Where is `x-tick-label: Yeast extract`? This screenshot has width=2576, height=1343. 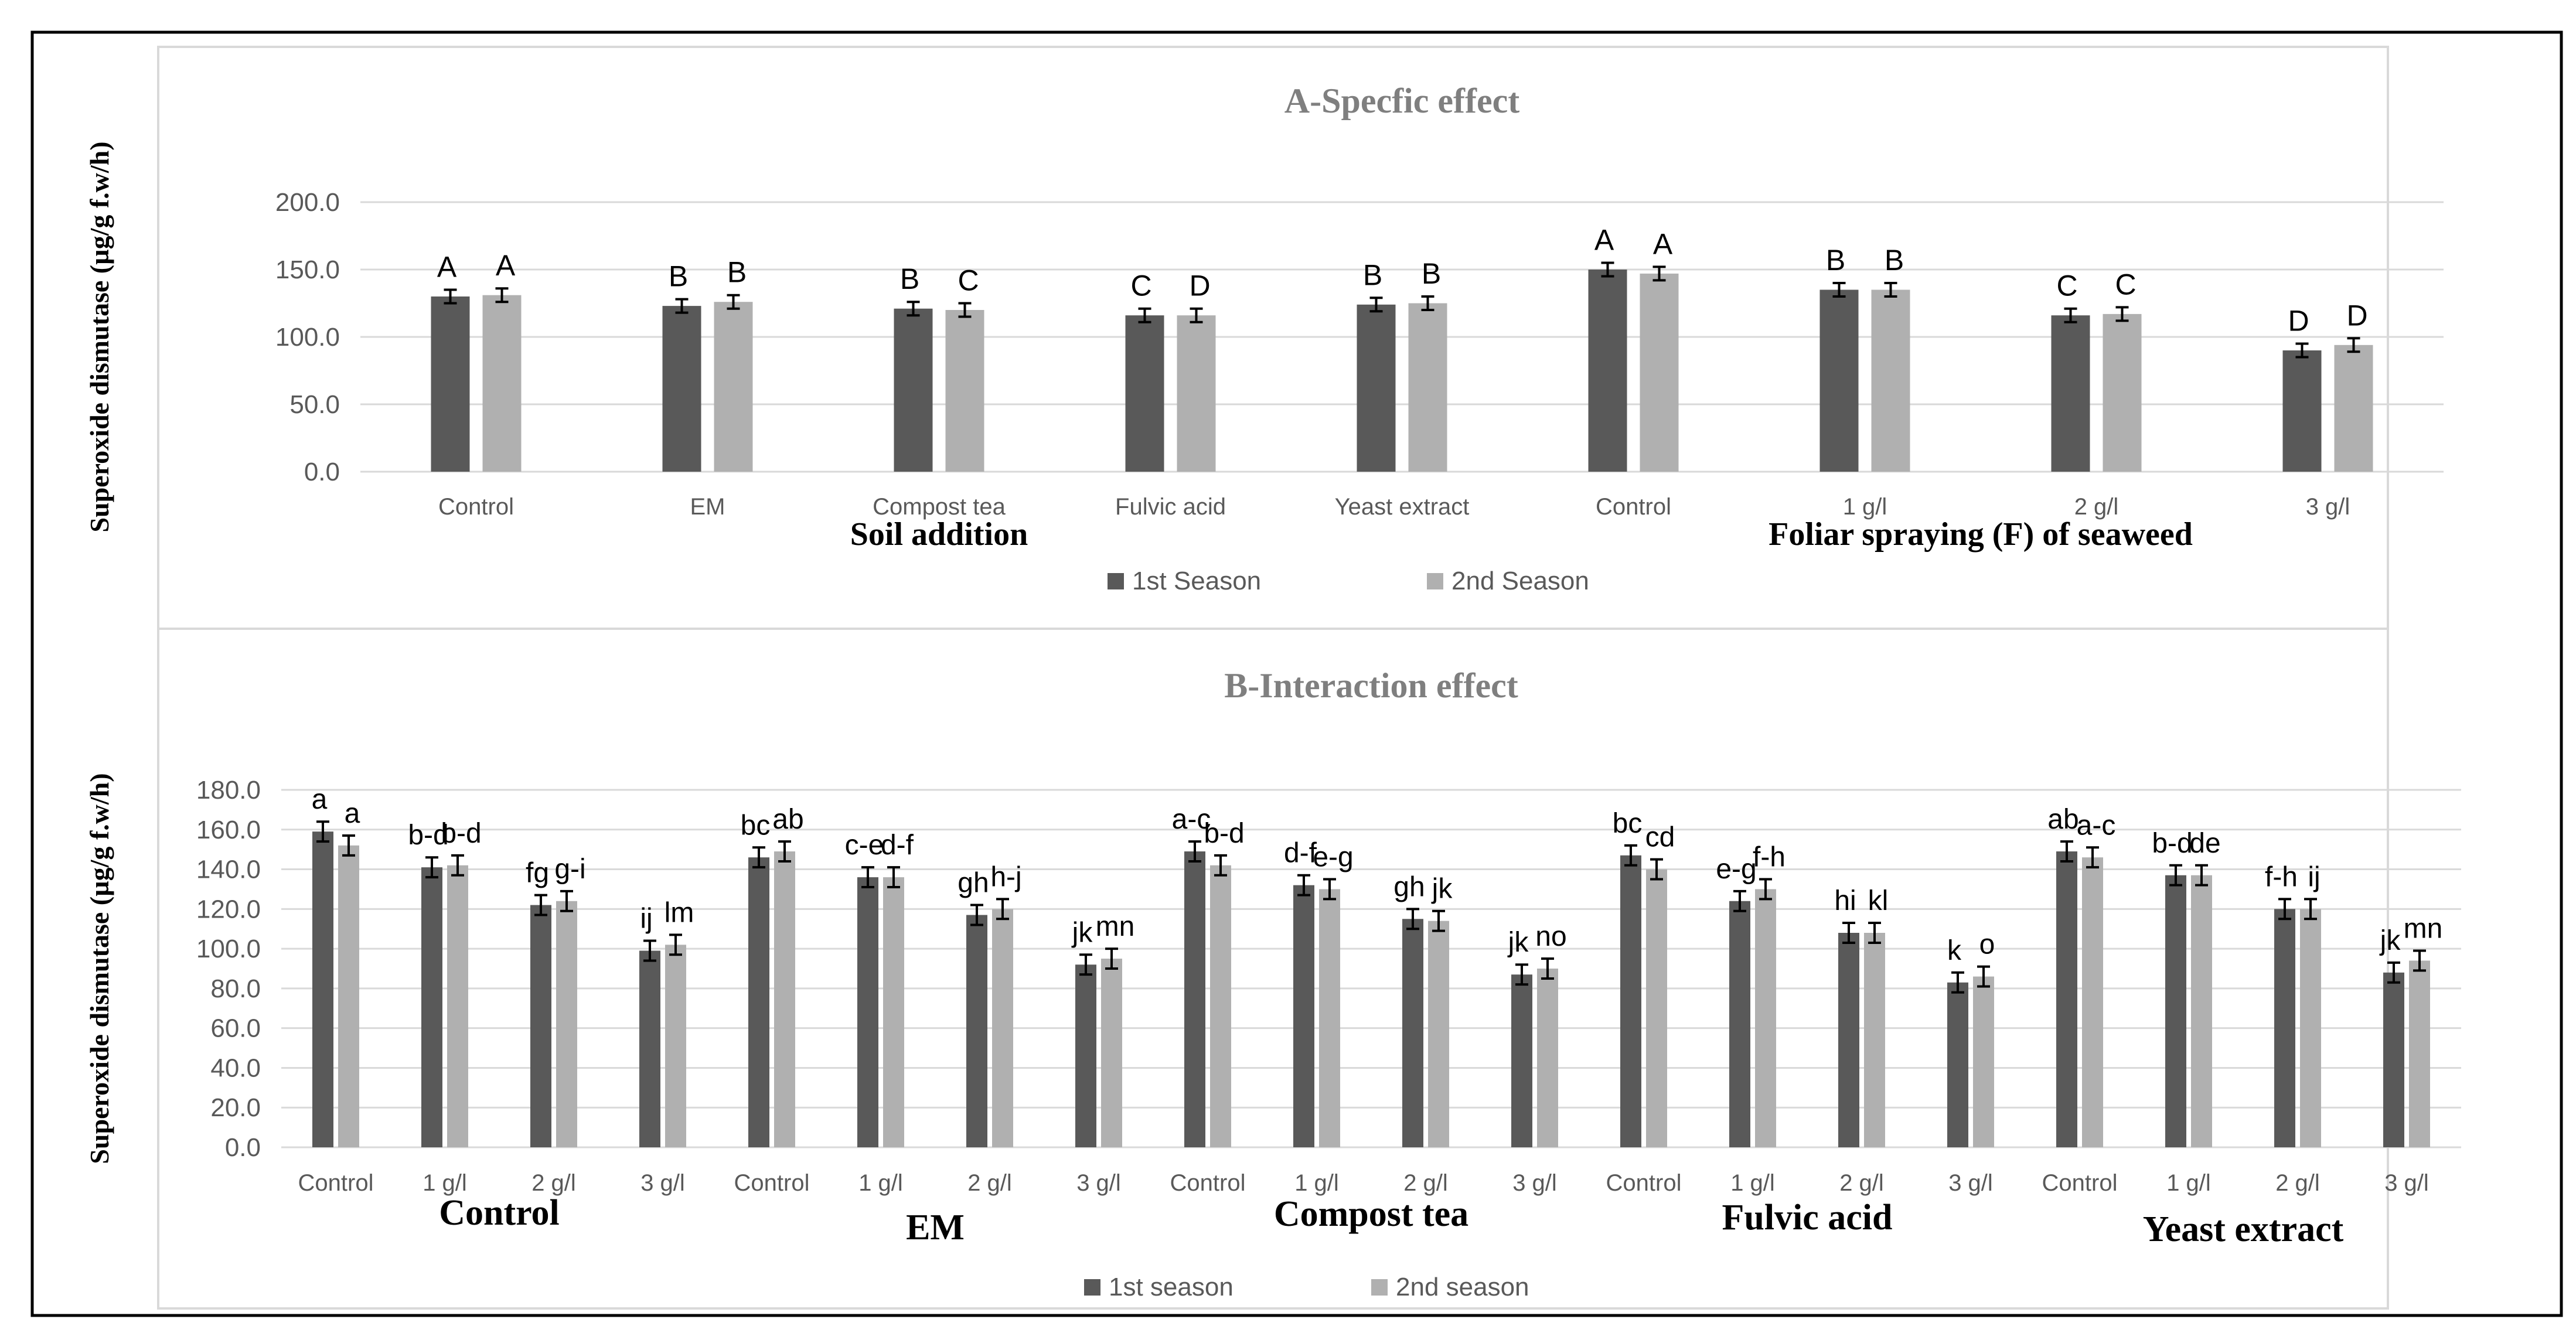 x-tick-label: Yeast extract is located at coordinates (1402, 507).